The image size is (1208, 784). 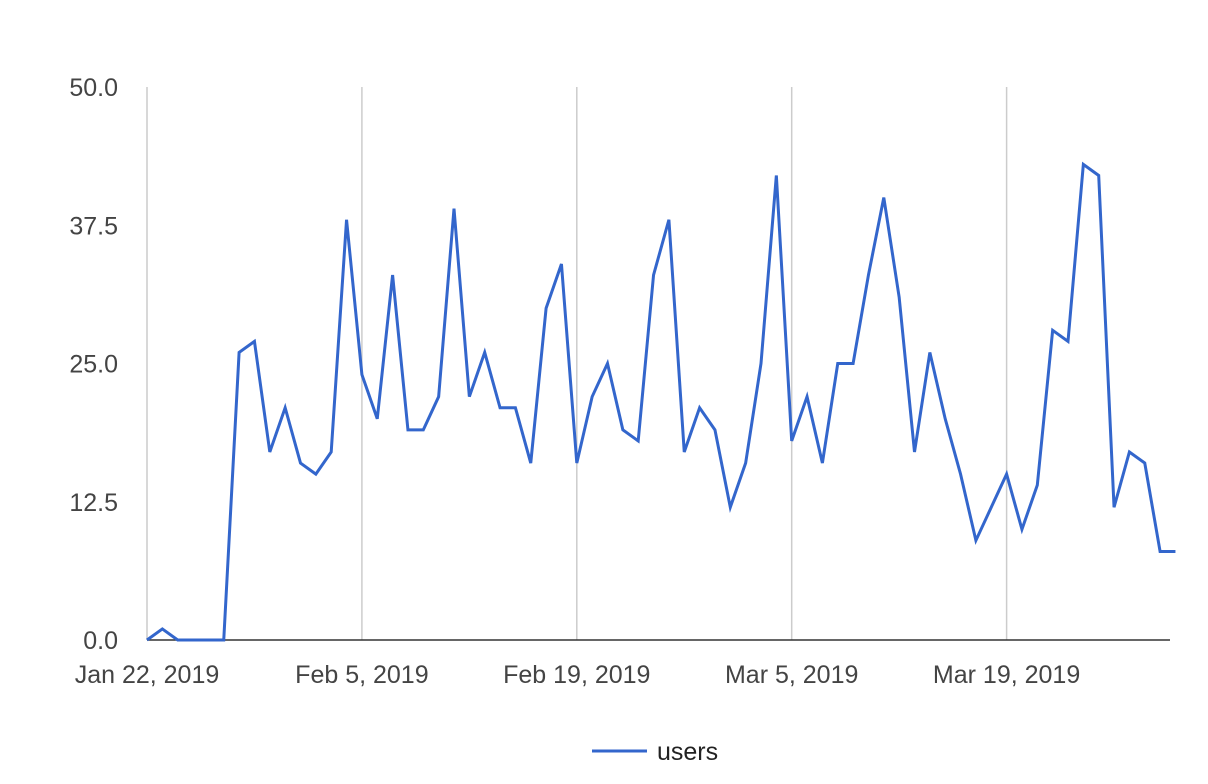 I want to click on legend-label-users: users, so click(x=687, y=752).